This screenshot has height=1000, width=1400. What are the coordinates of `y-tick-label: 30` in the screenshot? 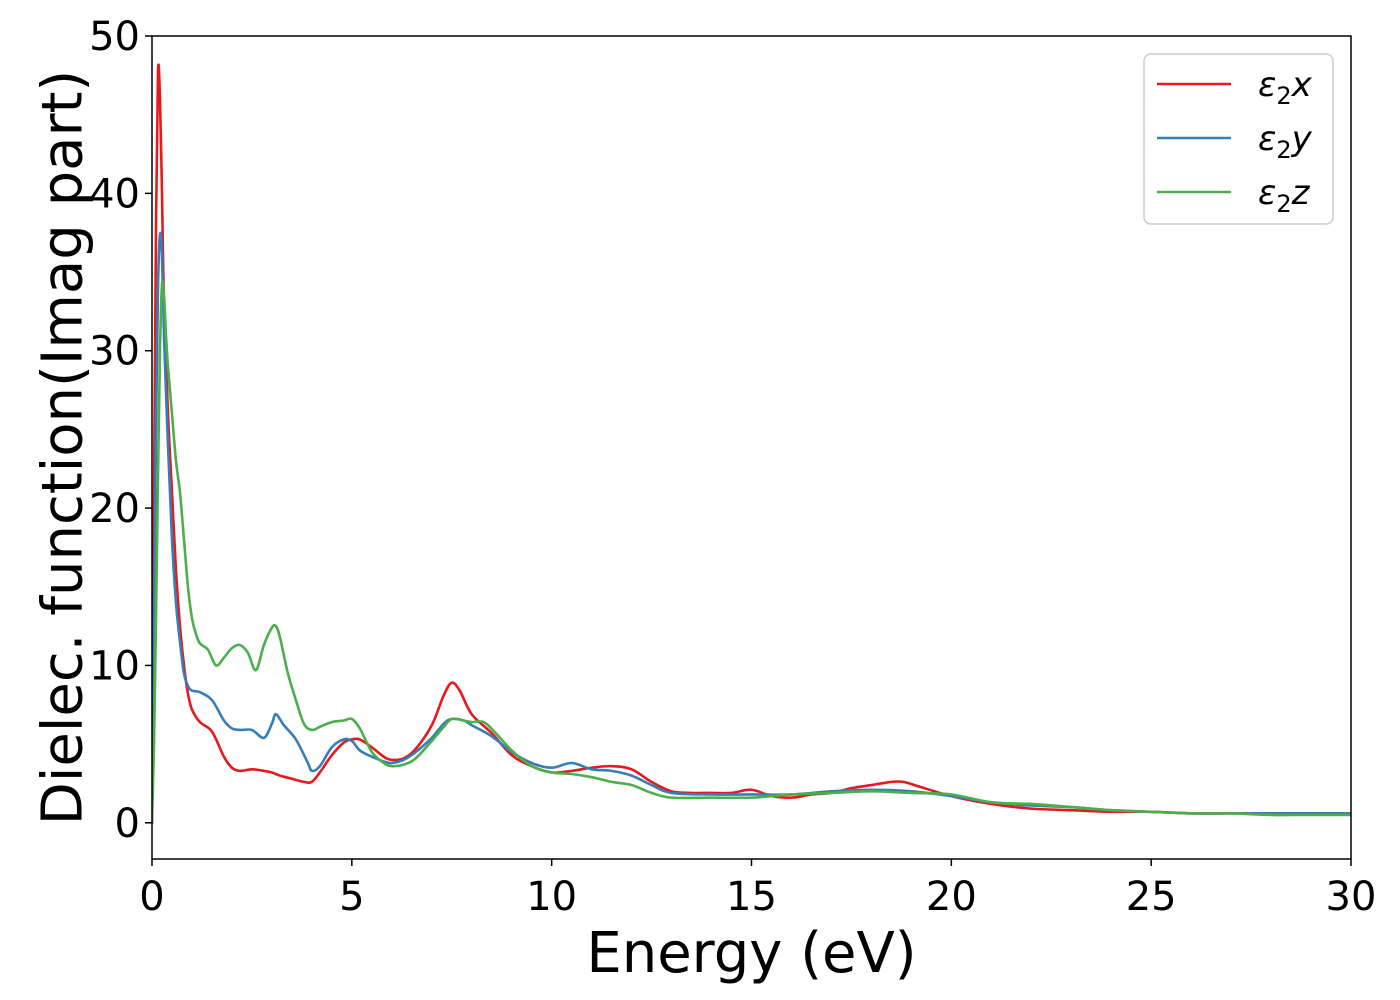 It's located at (114, 352).